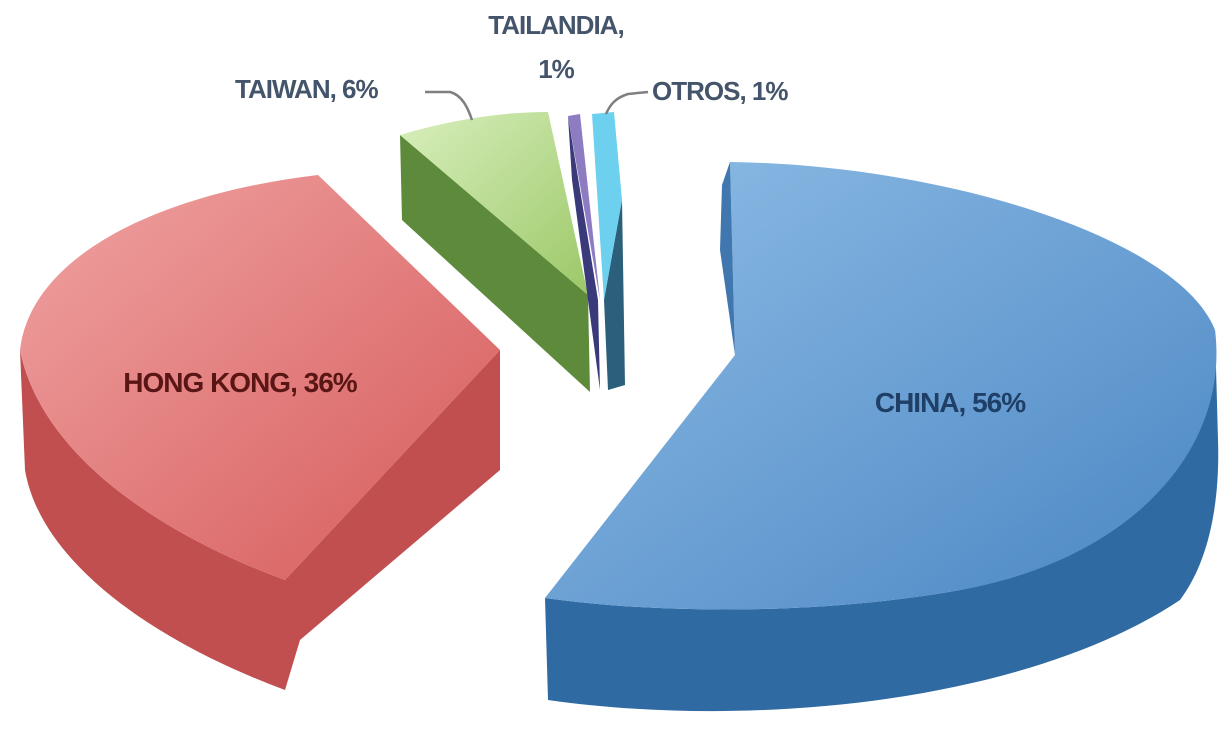  I want to click on label-tailandia-line2: 1%, so click(556, 69).